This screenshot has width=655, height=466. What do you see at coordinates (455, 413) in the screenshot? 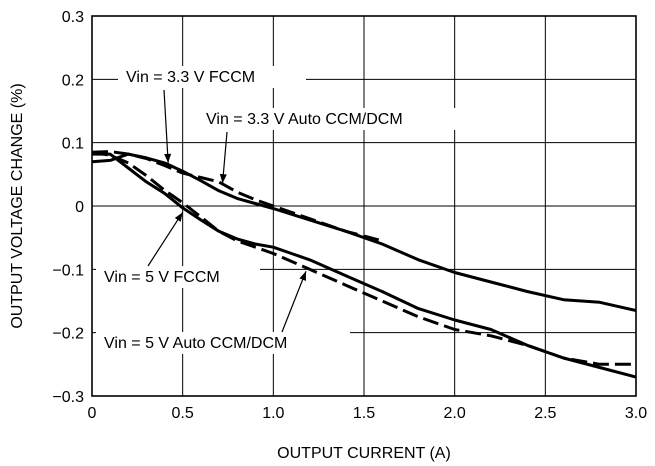
I see `x-tick-label: 2.0` at bounding box center [455, 413].